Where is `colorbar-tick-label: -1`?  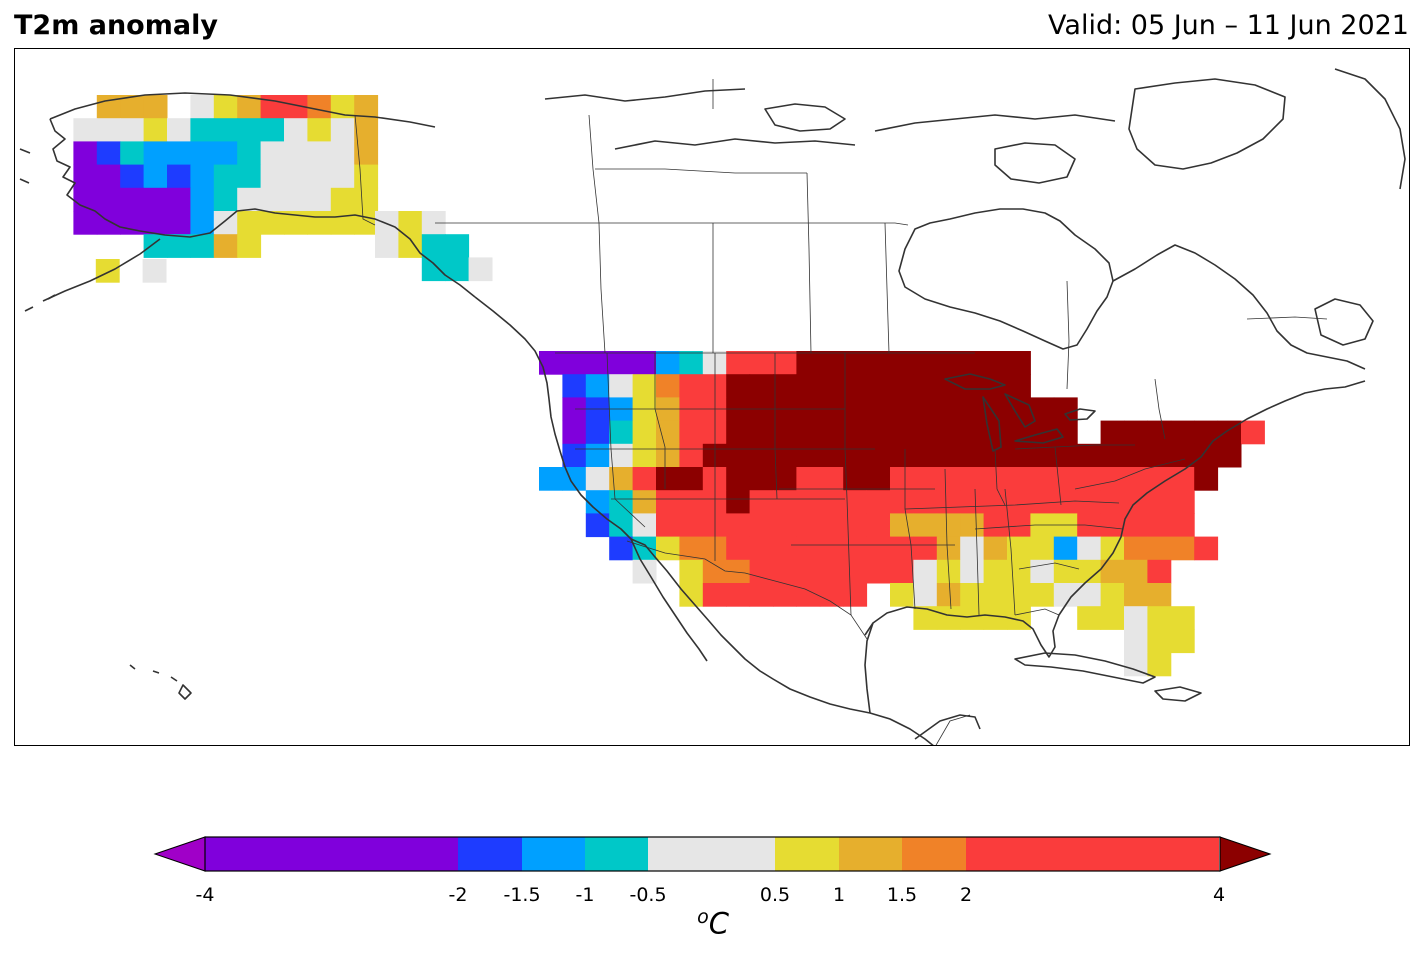
colorbar-tick-label: -1 is located at coordinates (585, 895).